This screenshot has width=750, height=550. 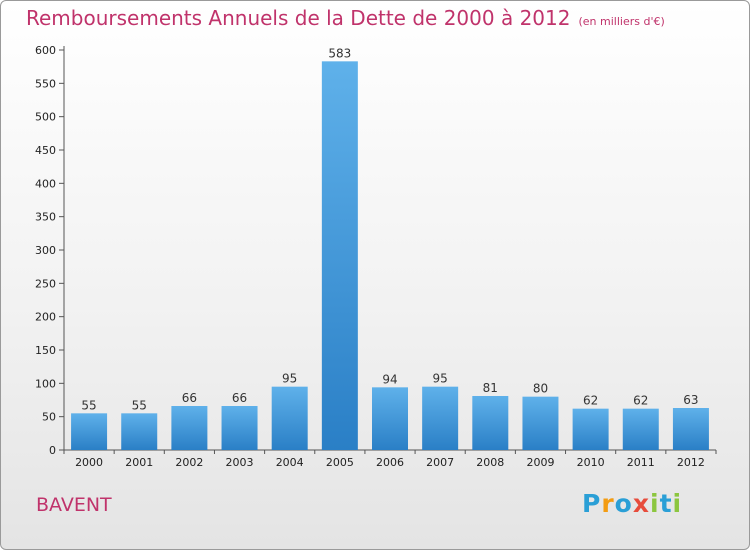 I want to click on y-tick-label: 100, so click(x=45, y=383).